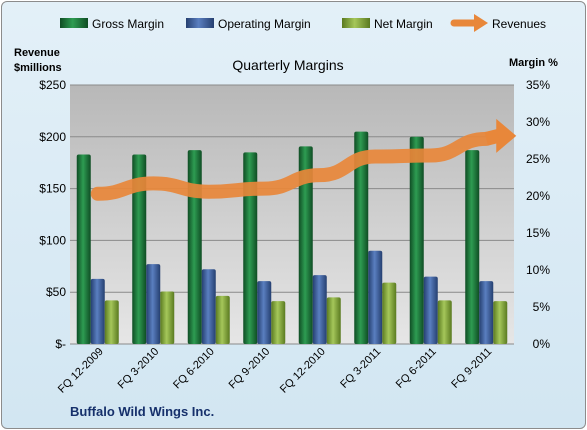  I want to click on right-tick-label: 35%, so click(538, 85).